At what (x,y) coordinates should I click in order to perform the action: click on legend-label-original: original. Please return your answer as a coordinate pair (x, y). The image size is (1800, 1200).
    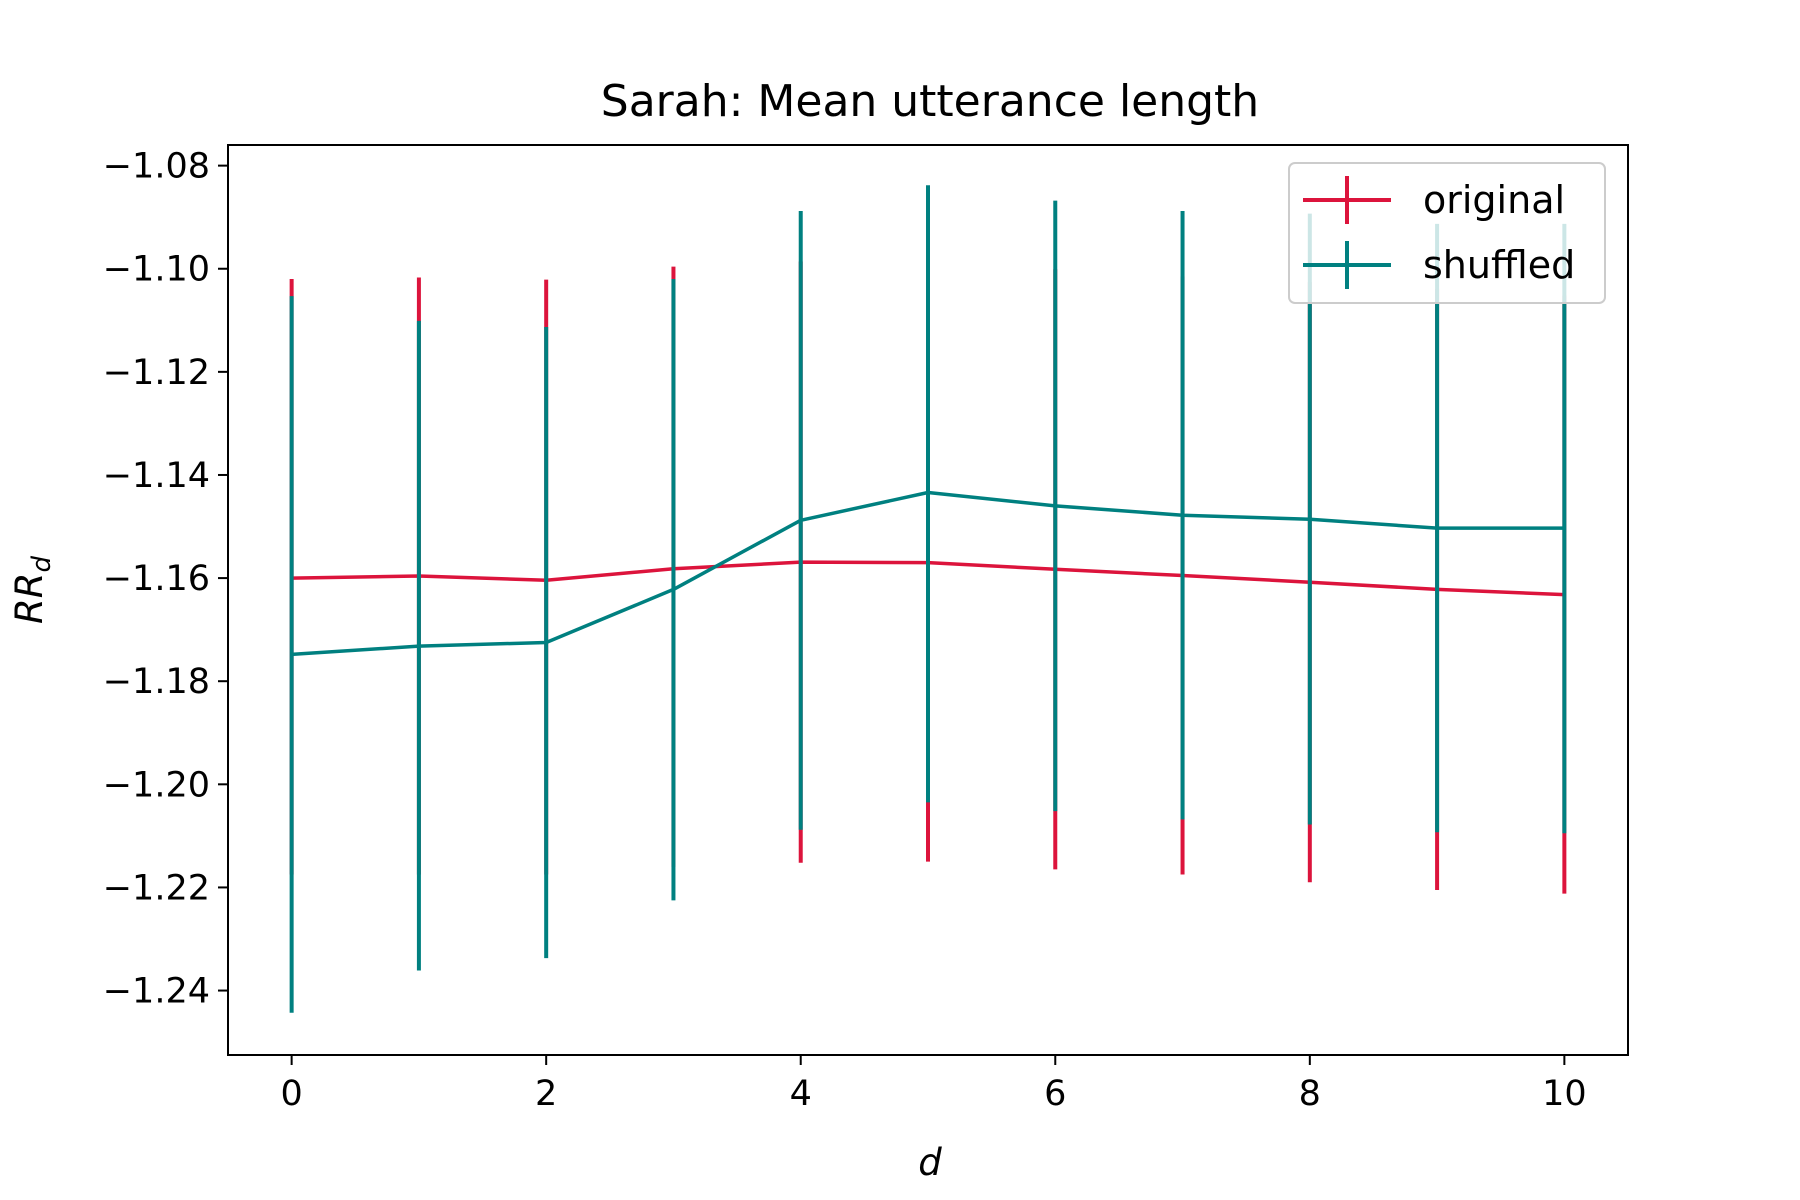
    Looking at the image, I should click on (1494, 200).